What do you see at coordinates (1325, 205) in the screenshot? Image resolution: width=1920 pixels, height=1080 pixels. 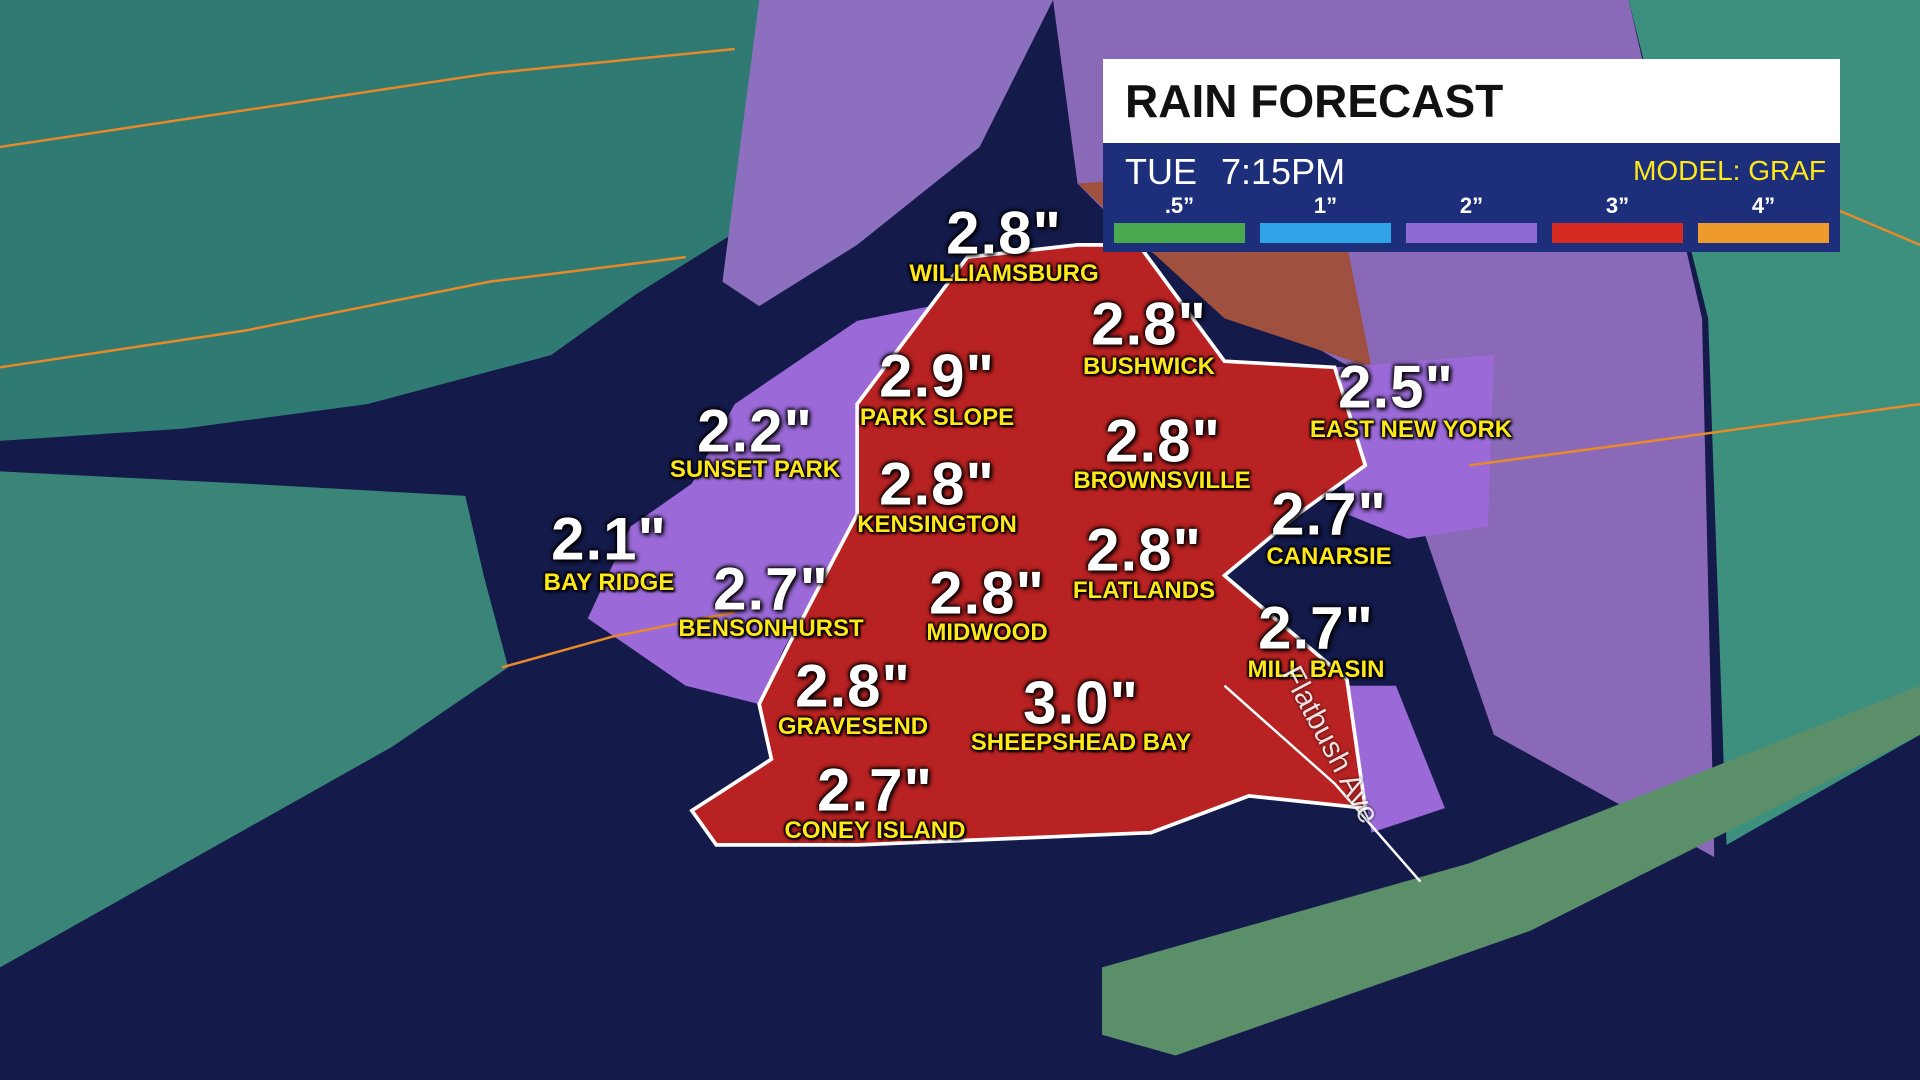 I see `legend-label: 1”` at bounding box center [1325, 205].